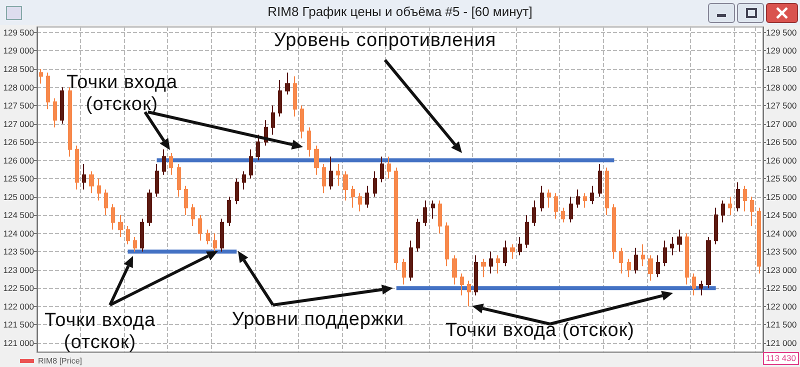 The image size is (800, 367). Describe the element at coordinates (400, 11) in the screenshot. I see `chart-title: RIM8 График цены и объёма #5 - [60 минут]` at that location.